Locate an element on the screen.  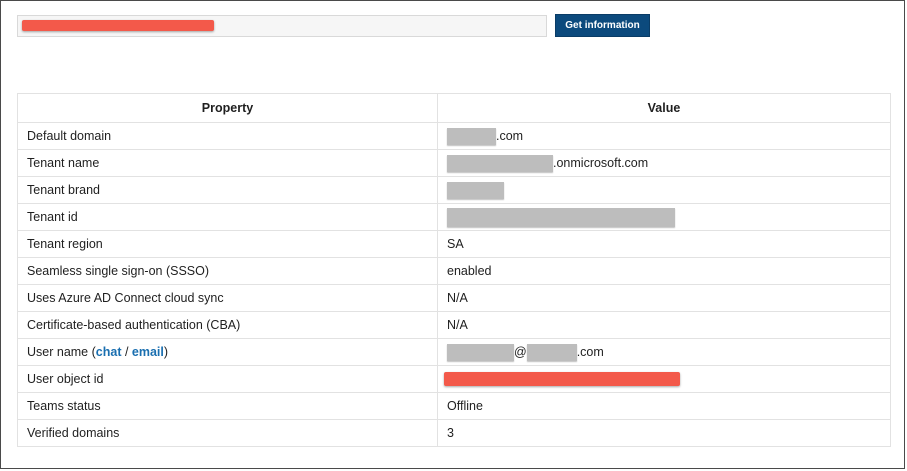
property-tenant-id: Tenant id is located at coordinates (227, 217).